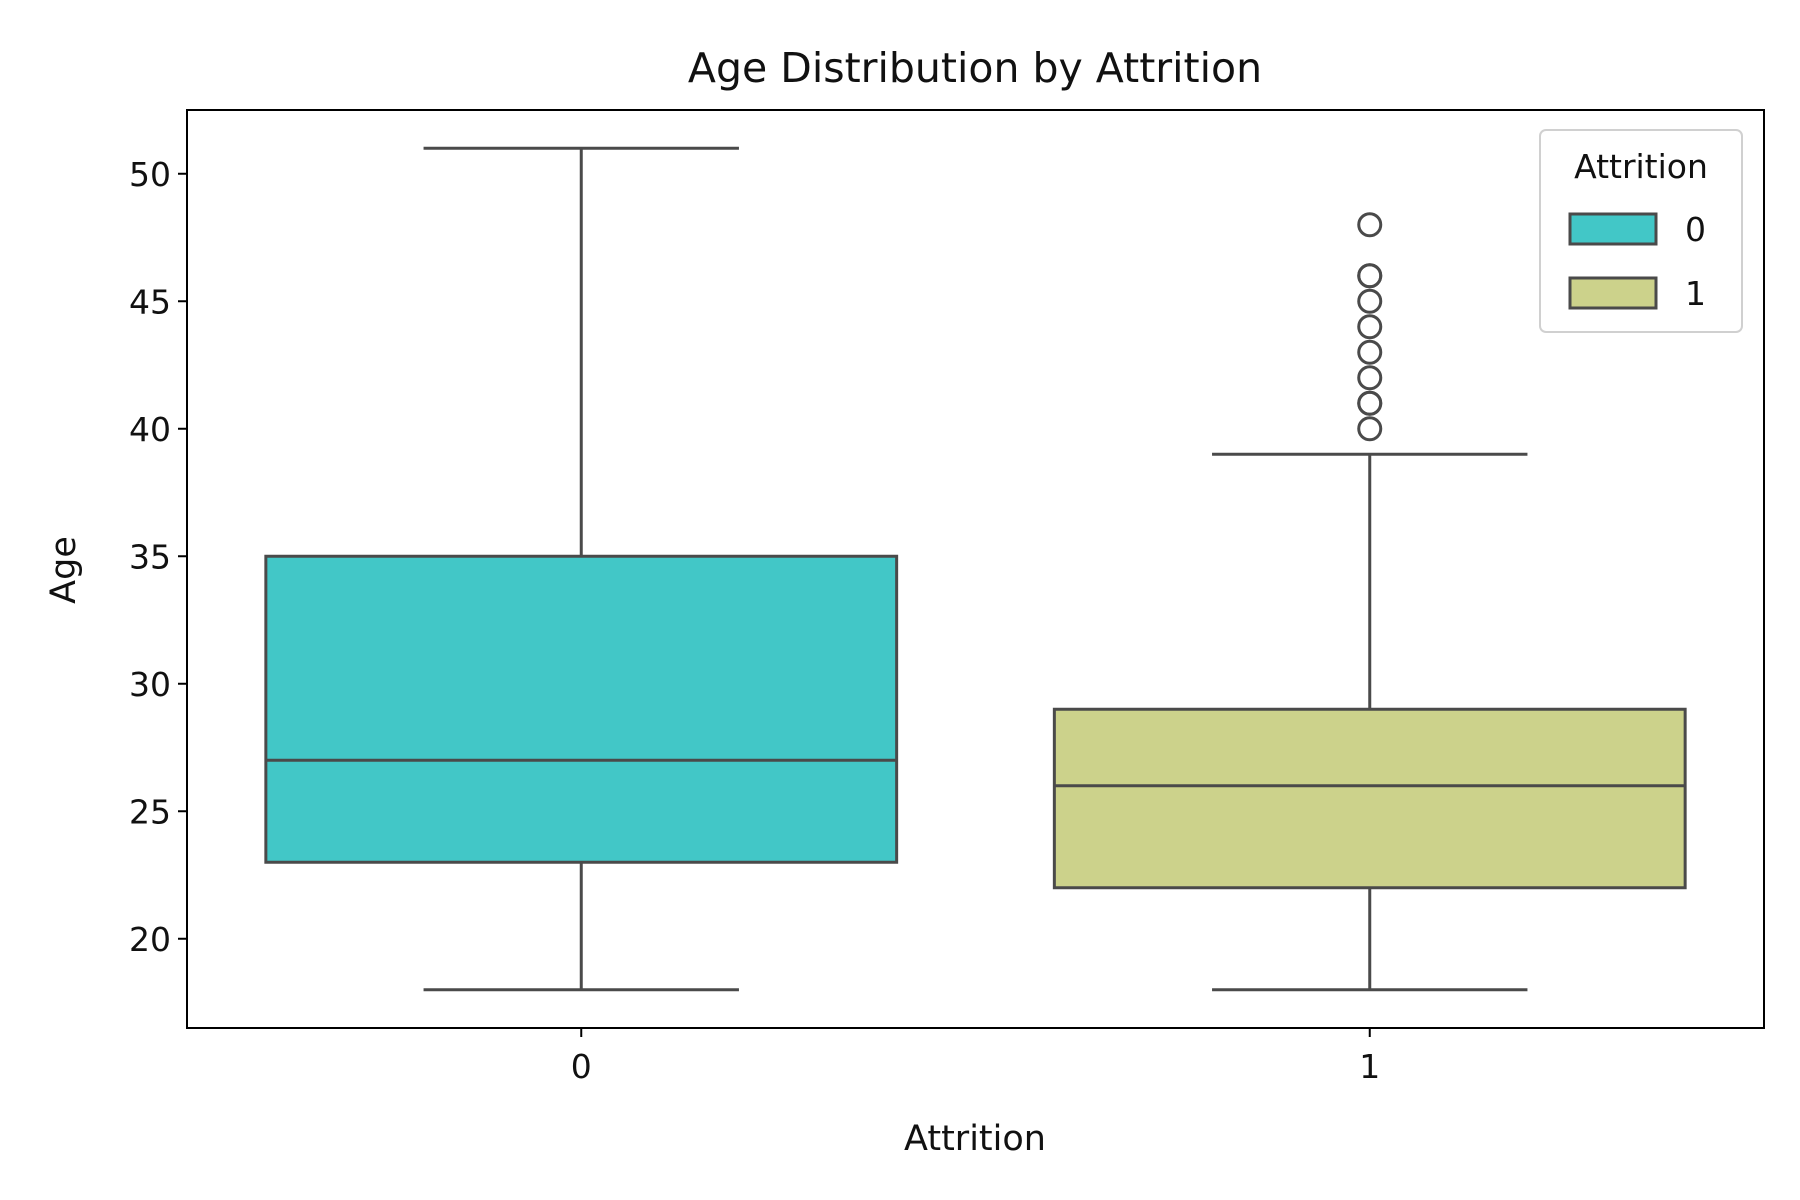 The height and width of the screenshot is (1200, 1800). I want to click on x-tick-label: 0, so click(581, 1066).